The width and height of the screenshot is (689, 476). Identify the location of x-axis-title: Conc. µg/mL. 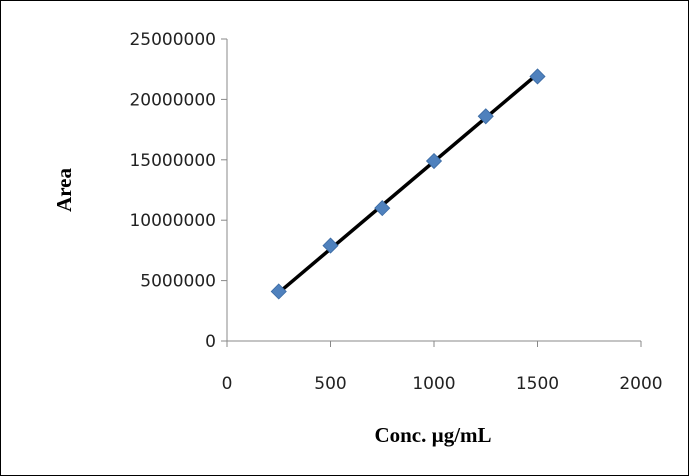
(432, 435).